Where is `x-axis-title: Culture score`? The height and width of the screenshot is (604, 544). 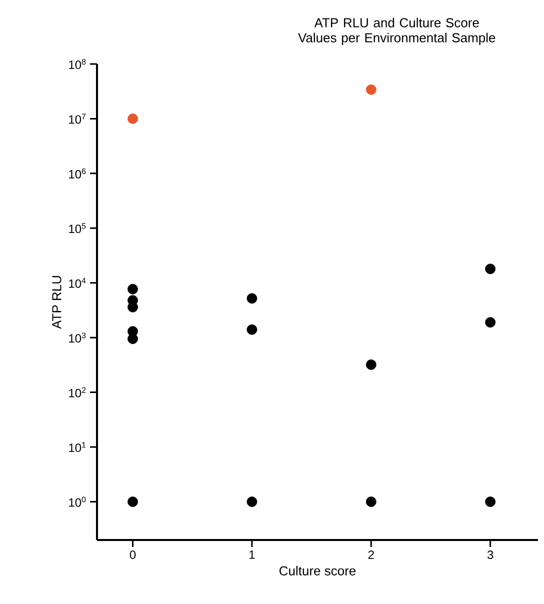 x-axis-title: Culture score is located at coordinates (318, 571).